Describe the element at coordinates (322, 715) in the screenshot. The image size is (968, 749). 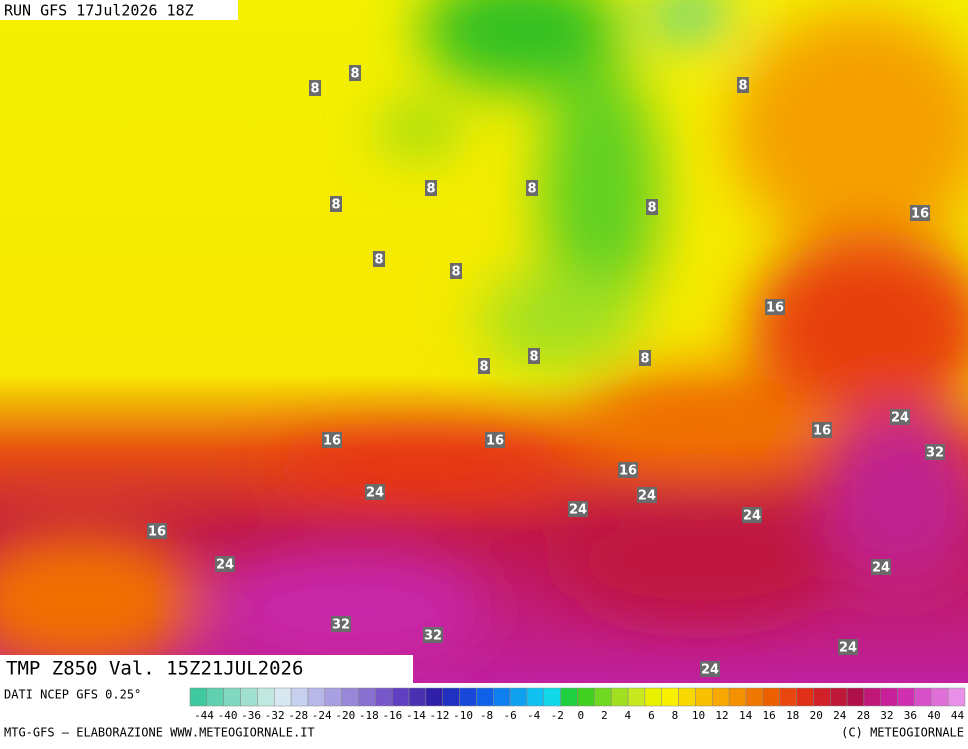
I see `colorbar-label: -24` at that location.